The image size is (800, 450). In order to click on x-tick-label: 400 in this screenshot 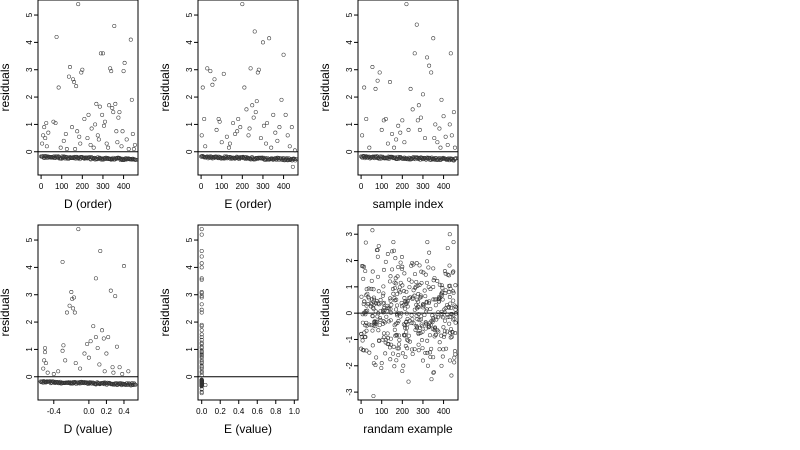, I will do `click(124, 186)`.